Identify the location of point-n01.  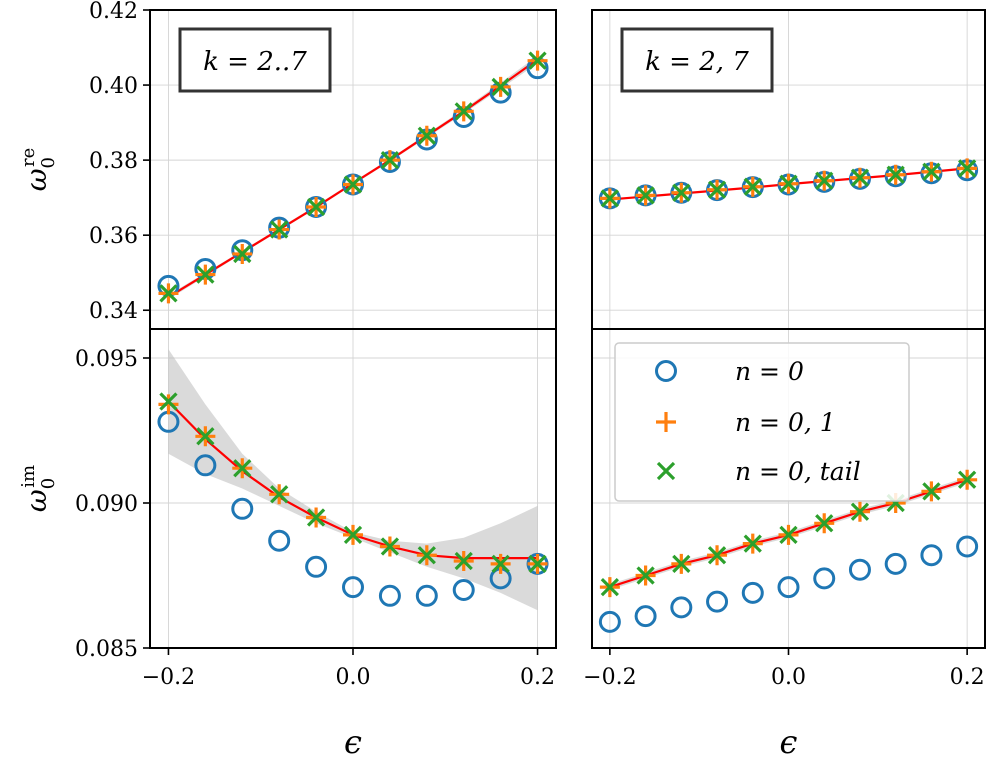
(168, 404).